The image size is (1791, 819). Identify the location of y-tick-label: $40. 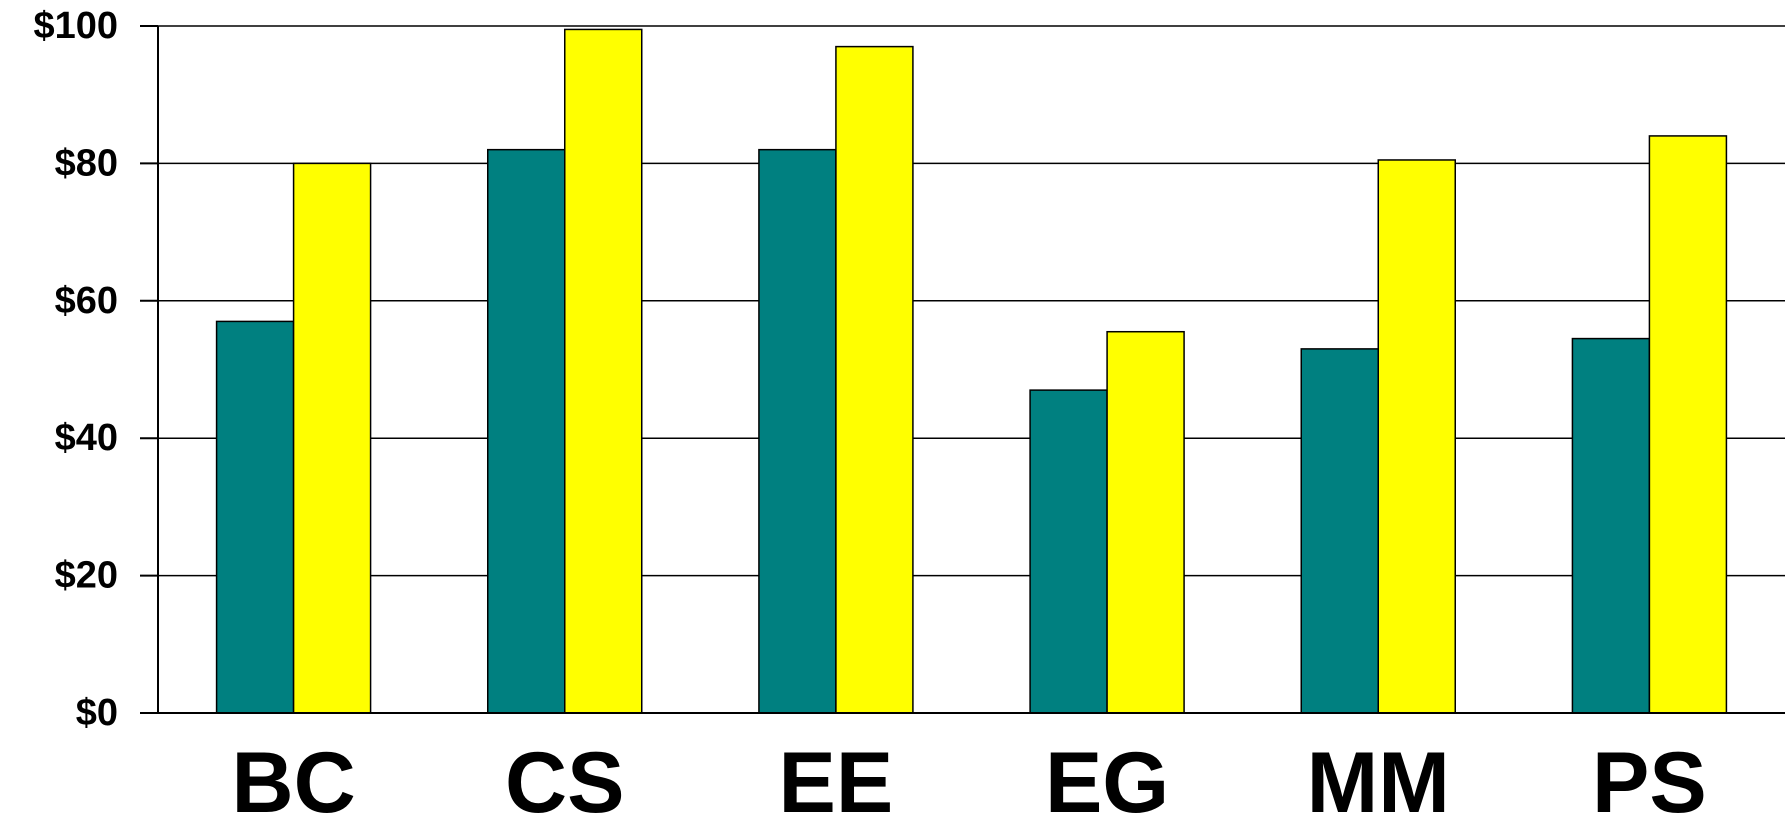
(86, 438).